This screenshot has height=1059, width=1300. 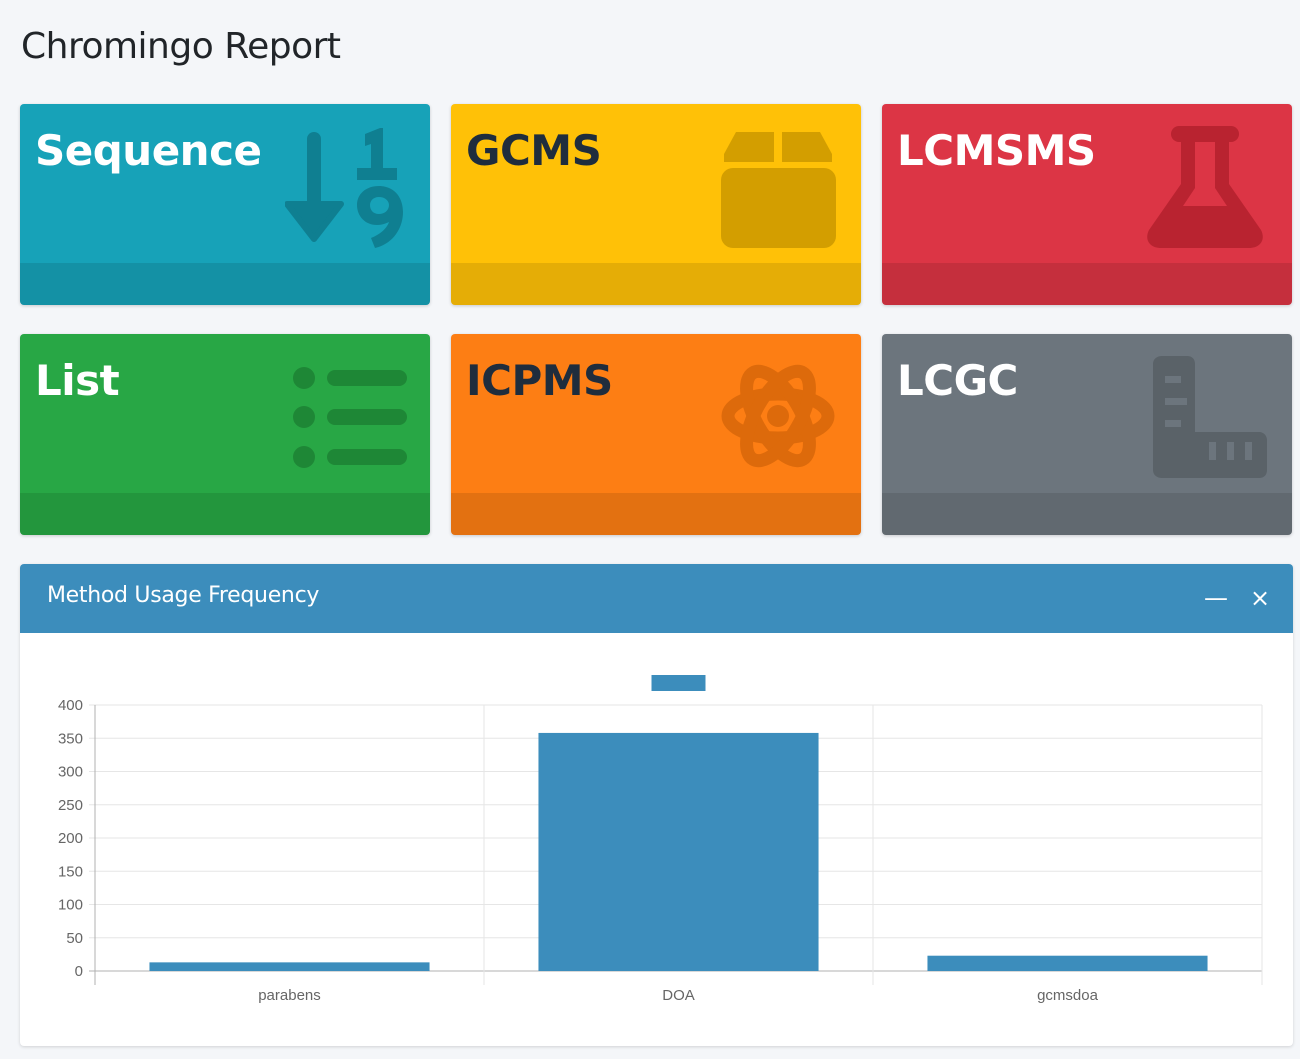 What do you see at coordinates (656, 204) in the screenshot?
I see `tile-gcms: GCMS` at bounding box center [656, 204].